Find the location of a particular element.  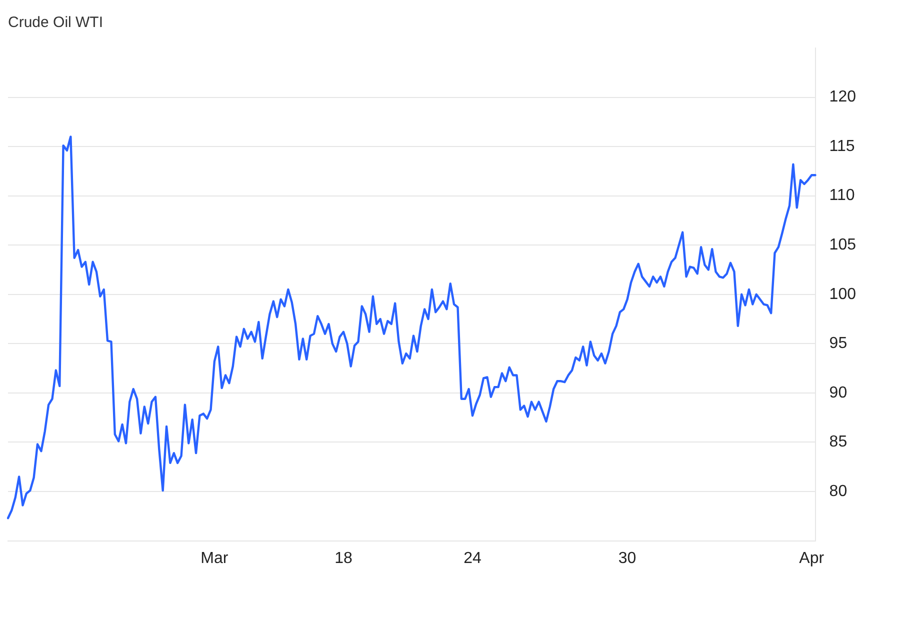

y-tick-label: 90 is located at coordinates (838, 393).